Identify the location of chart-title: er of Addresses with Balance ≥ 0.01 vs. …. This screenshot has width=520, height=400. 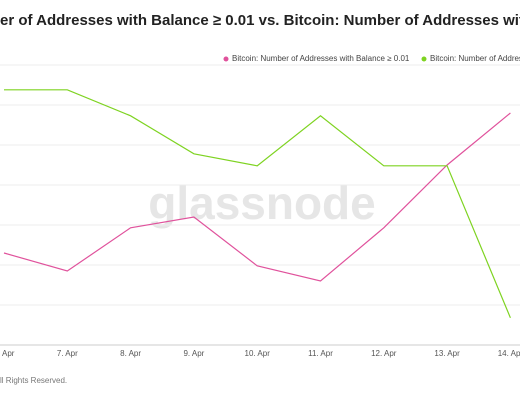
(260, 20).